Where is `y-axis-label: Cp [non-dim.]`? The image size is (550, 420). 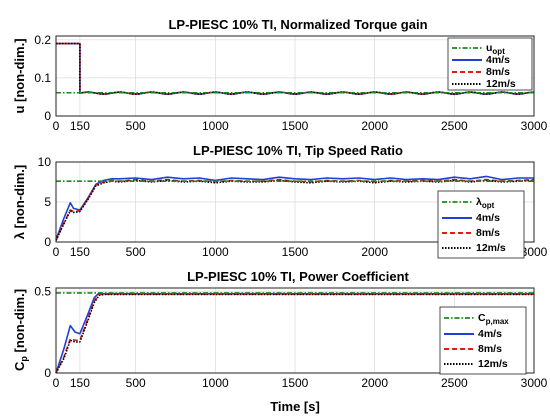 y-axis-label: Cp [non-dim.] is located at coordinates (20, 330).